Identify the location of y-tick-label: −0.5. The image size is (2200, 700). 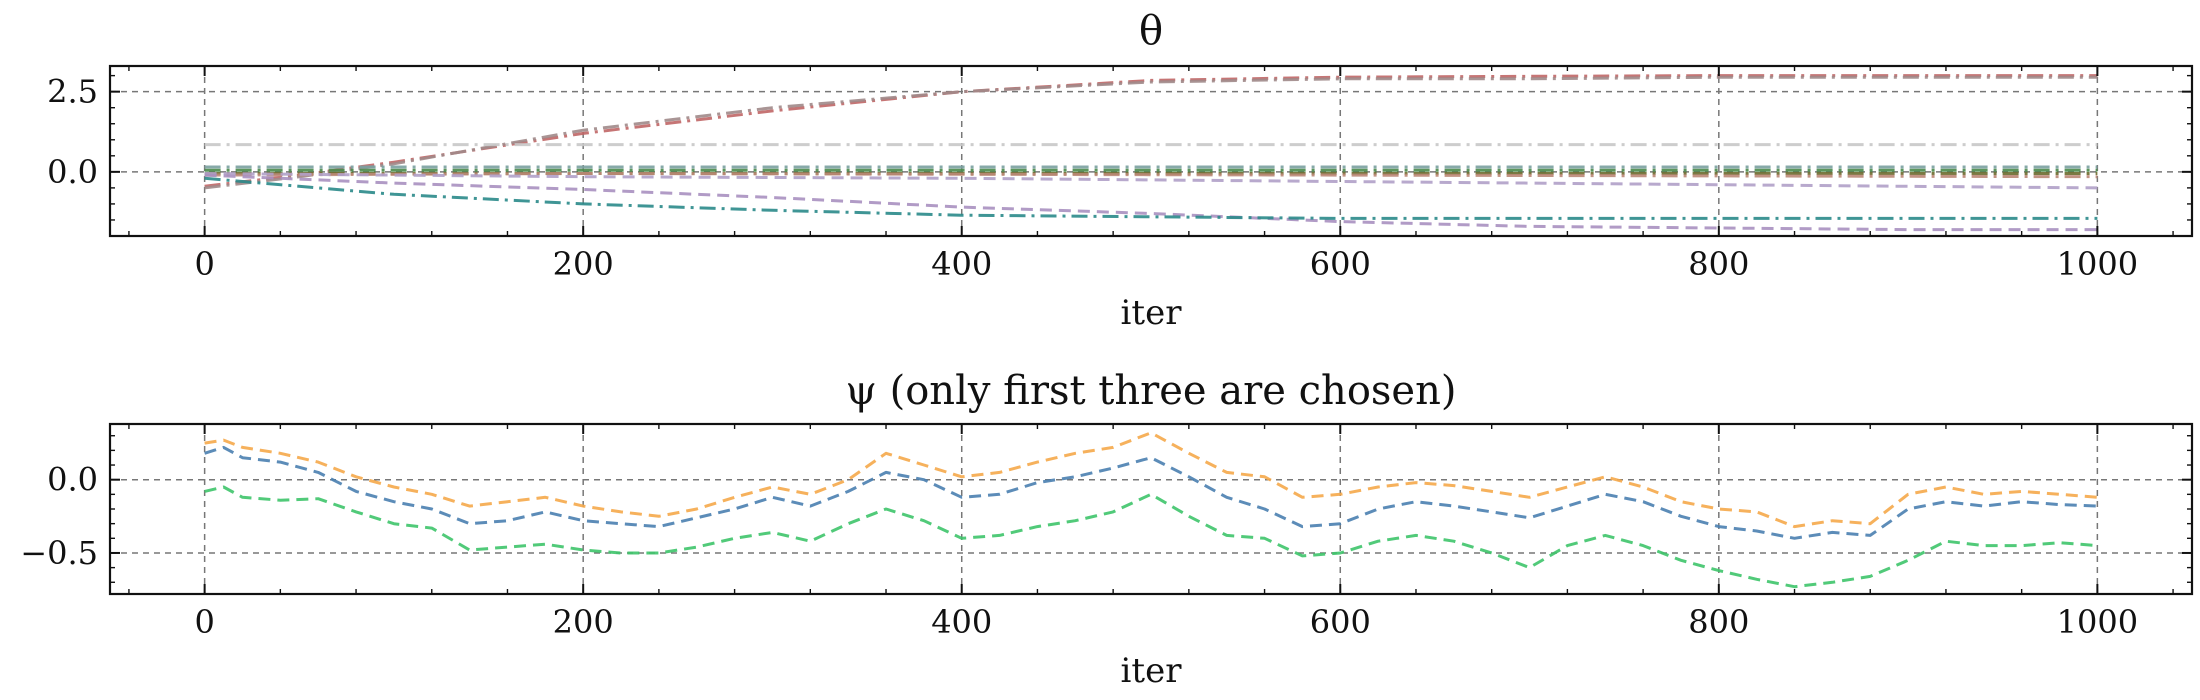
(59, 553).